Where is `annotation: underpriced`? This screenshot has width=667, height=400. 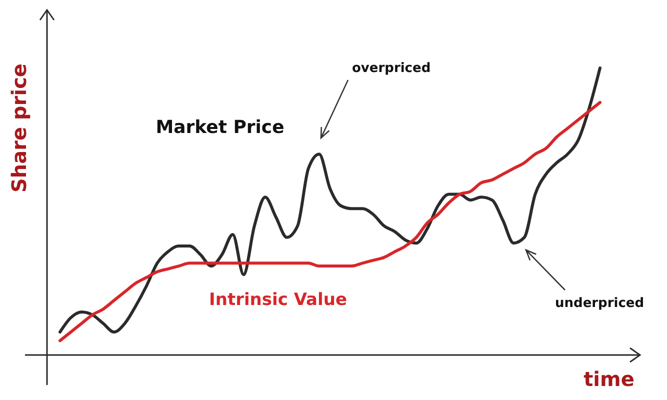 annotation: underpriced is located at coordinates (599, 303).